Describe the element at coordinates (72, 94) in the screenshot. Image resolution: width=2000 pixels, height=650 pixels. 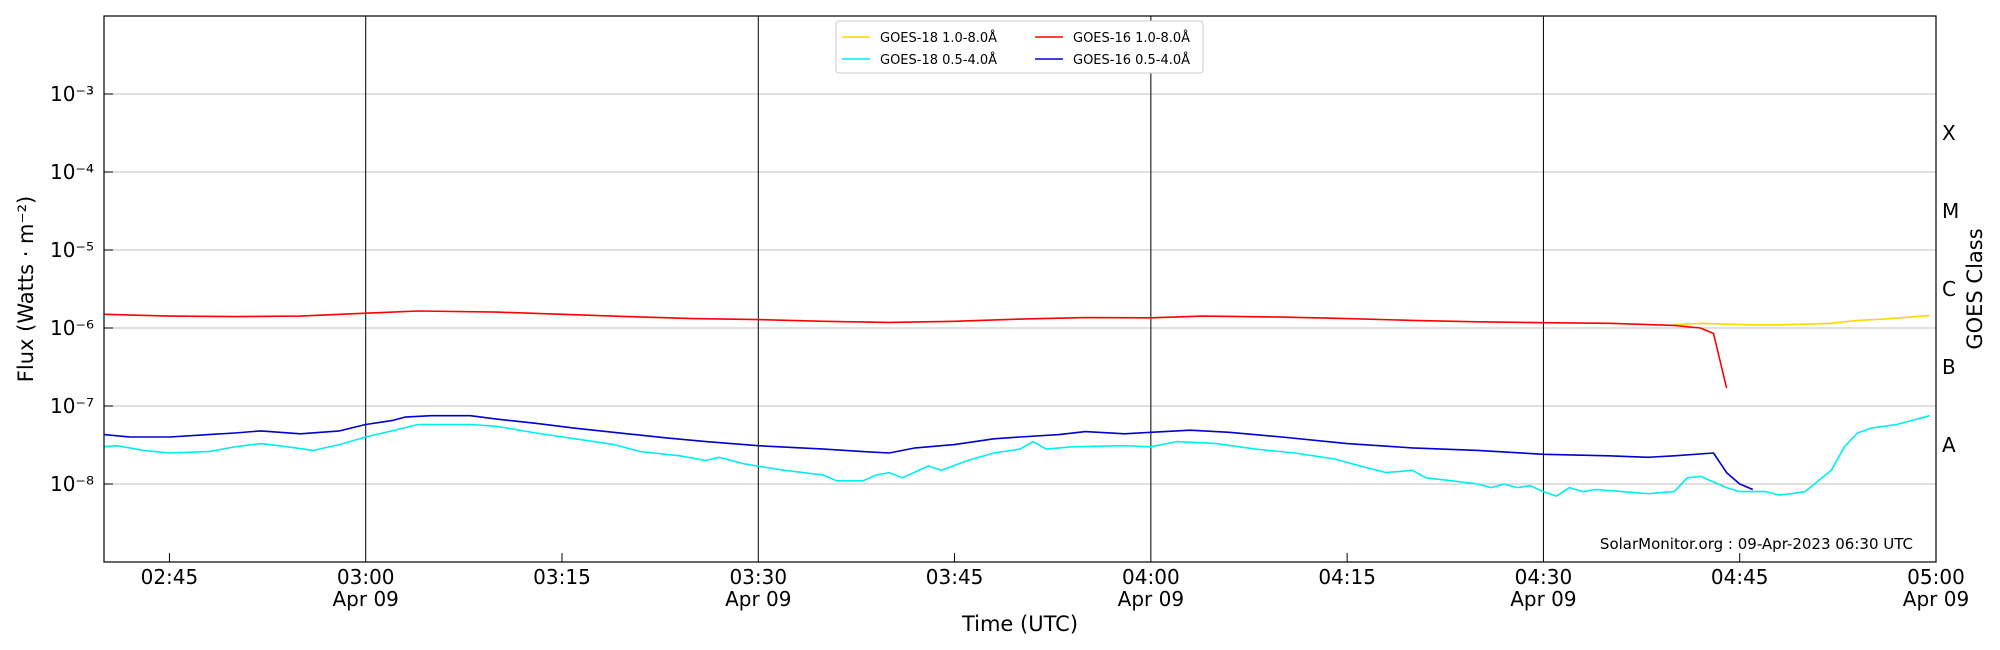
I see `y-tick-label: 10⁻³` at that location.